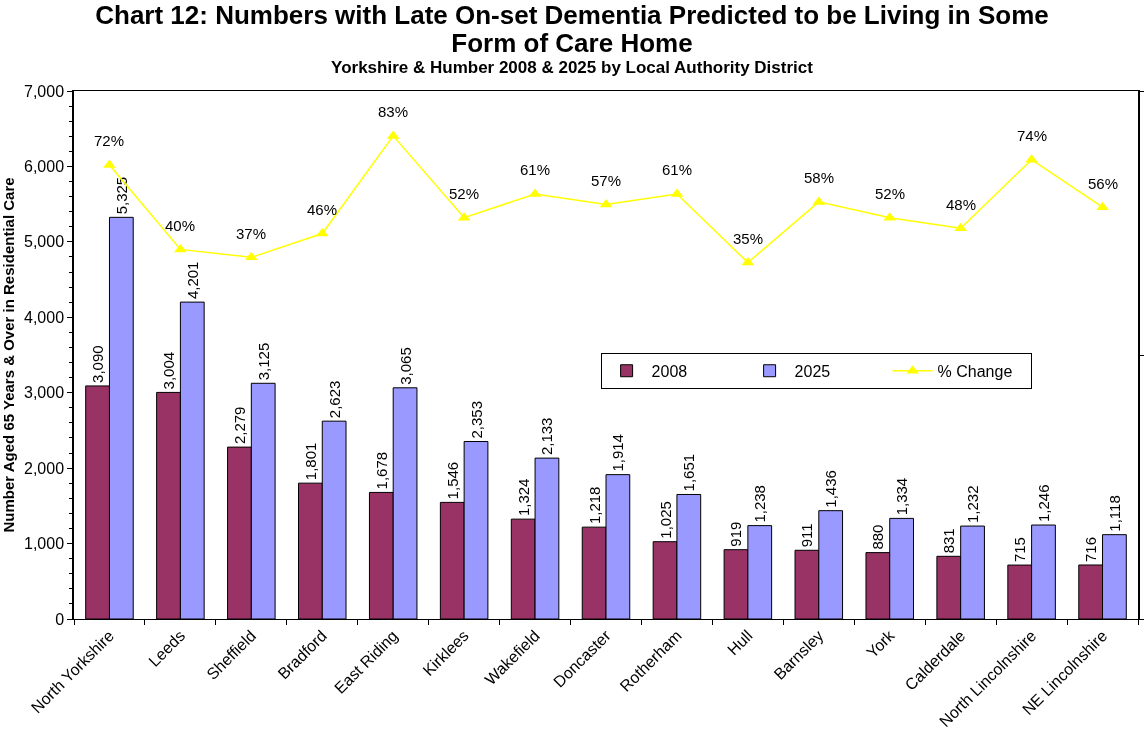 This screenshot has width=1144, height=736. What do you see at coordinates (669, 371) in the screenshot?
I see `legend-label: 2008` at bounding box center [669, 371].